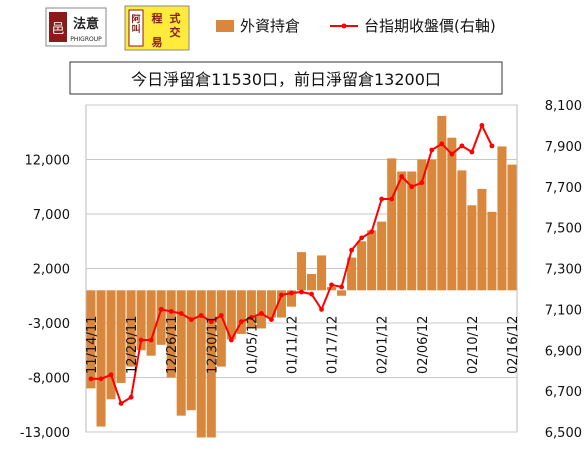 This screenshot has height=449, width=584. What do you see at coordinates (132, 345) in the screenshot?
I see `x-tick-label: 12/20/11` at bounding box center [132, 345].